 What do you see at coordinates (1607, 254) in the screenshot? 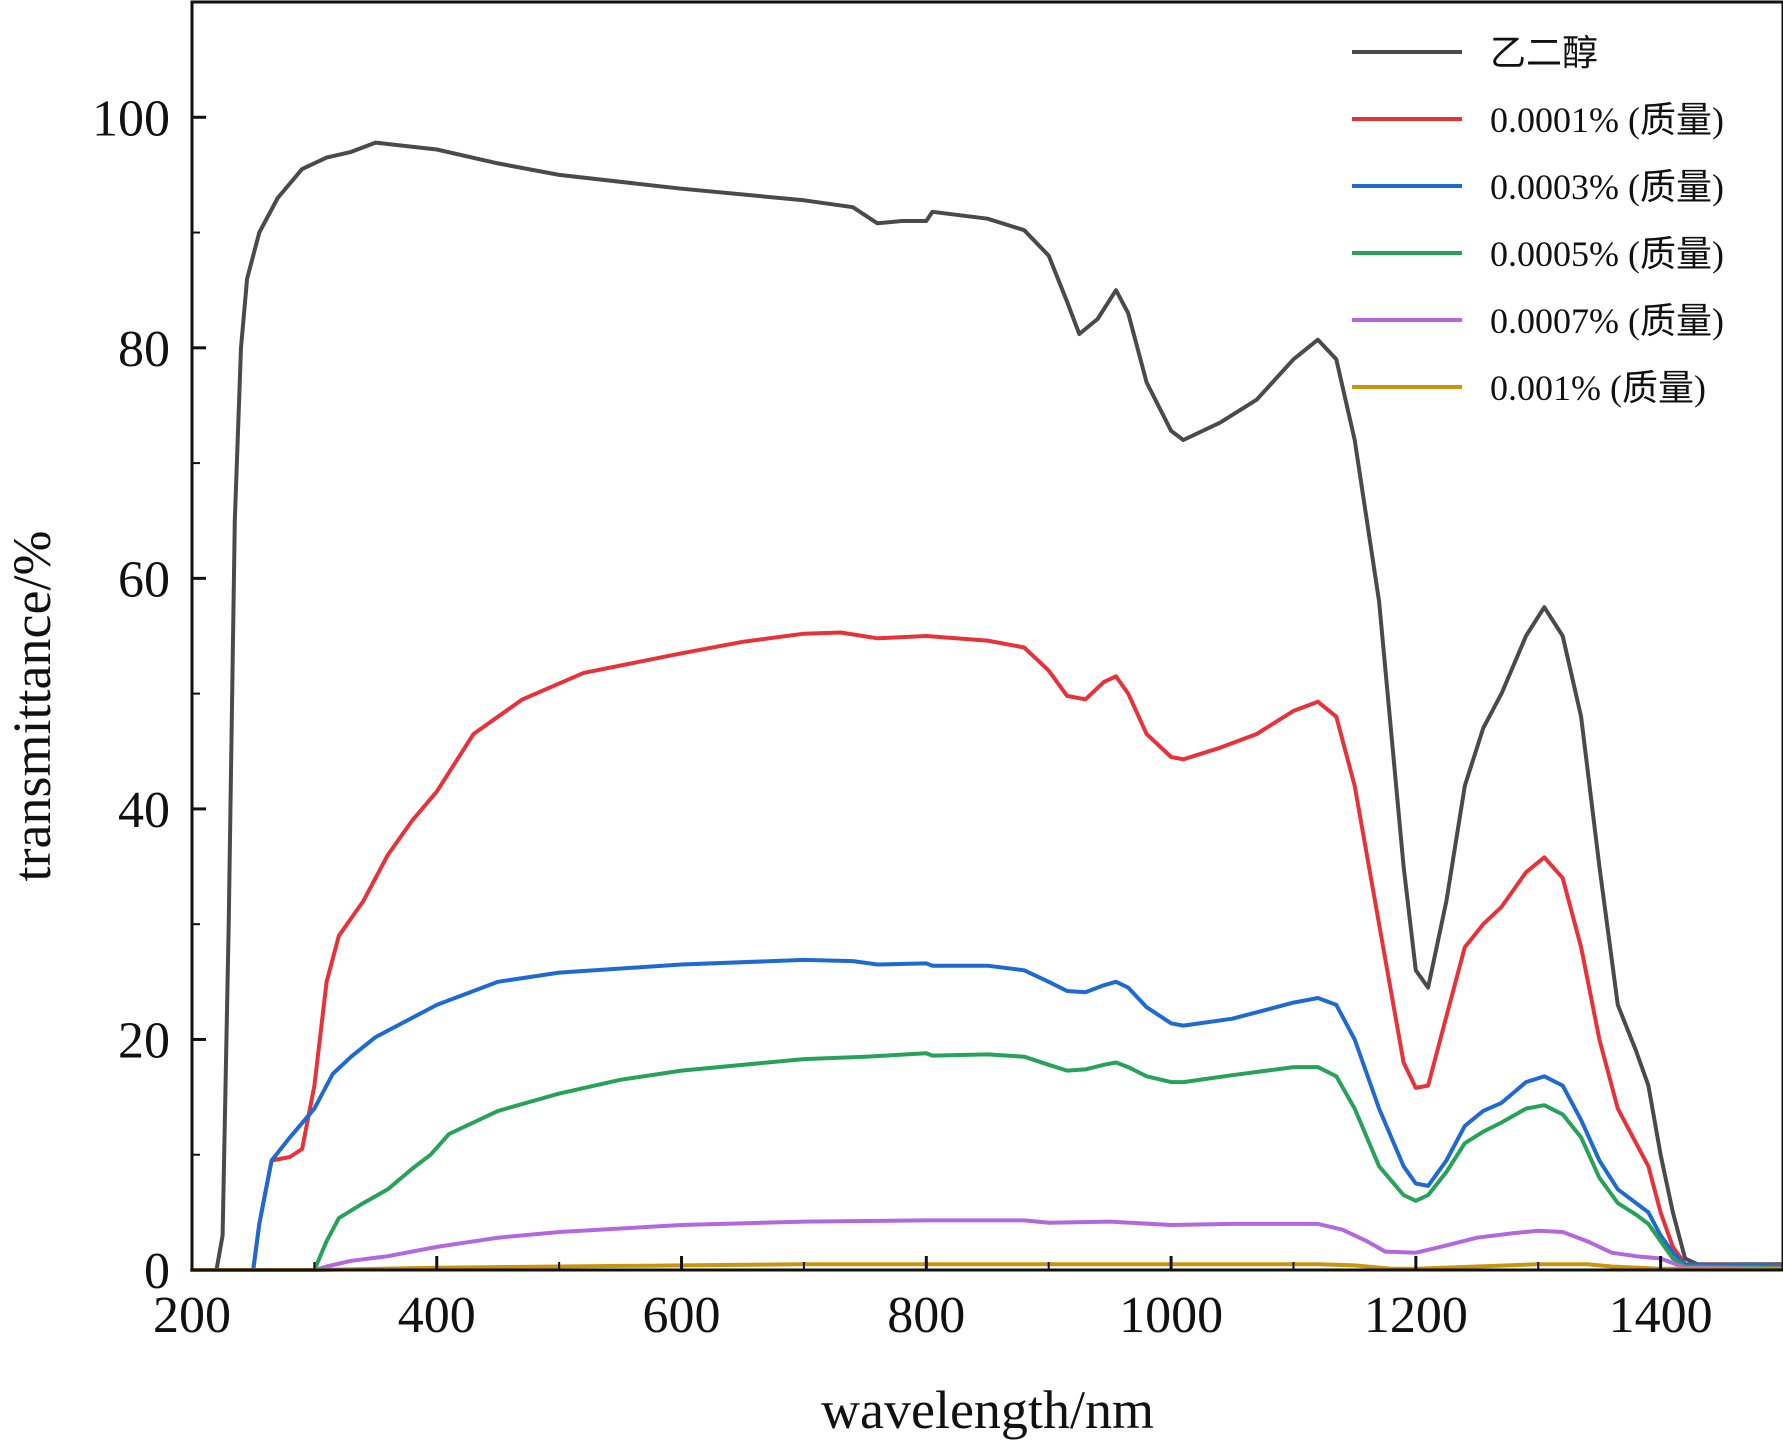
I see `legend-label: 0.0005% (质量)` at bounding box center [1607, 254].